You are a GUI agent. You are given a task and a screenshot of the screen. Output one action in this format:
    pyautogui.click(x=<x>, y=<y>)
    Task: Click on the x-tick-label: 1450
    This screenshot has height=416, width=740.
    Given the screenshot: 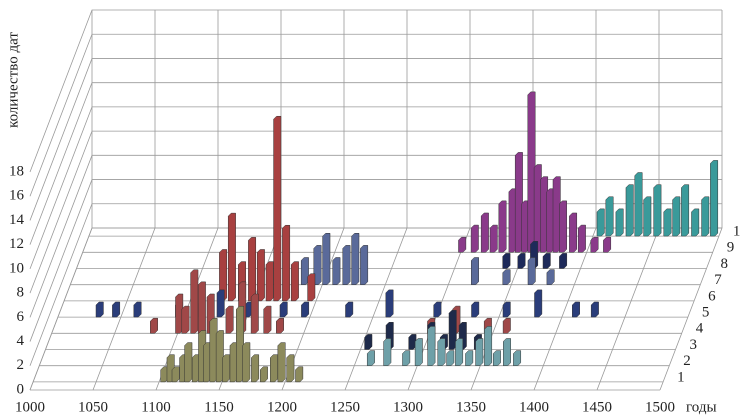 What is the action you would take?
    pyautogui.click(x=597, y=407)
    